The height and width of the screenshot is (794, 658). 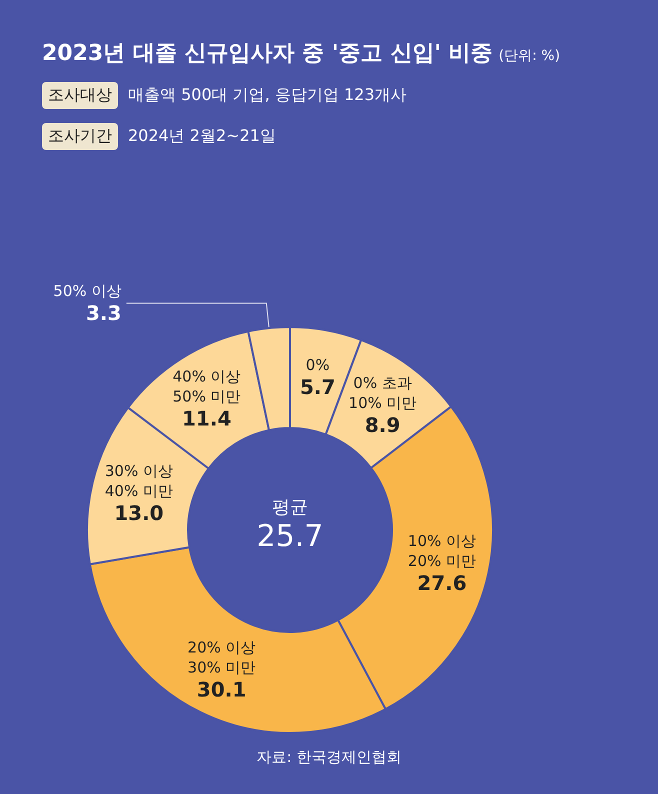 I want to click on slice-label: 10% 이상 20% 미만, so click(x=442, y=551).